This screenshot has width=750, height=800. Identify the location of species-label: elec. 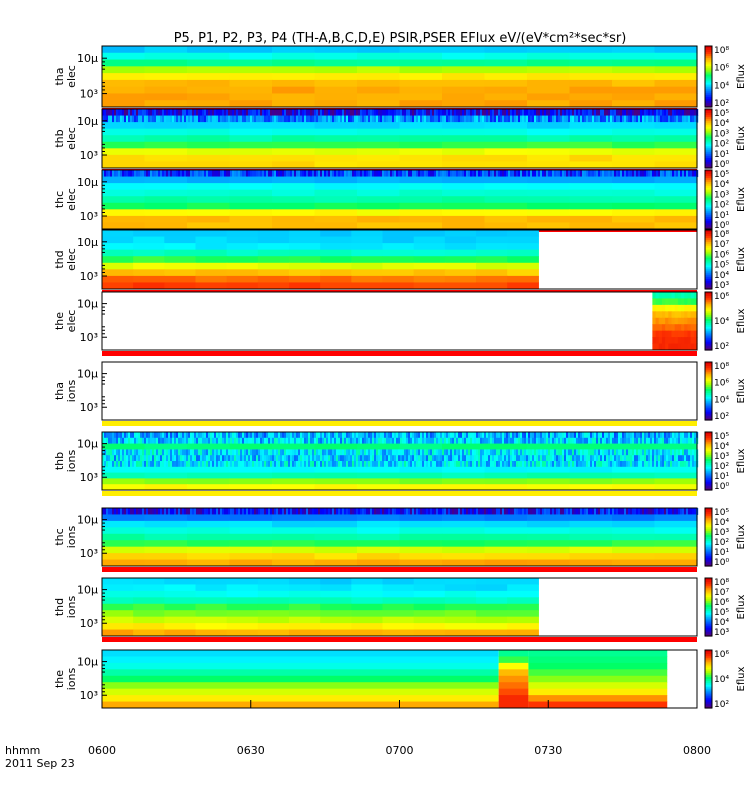
(71, 321).